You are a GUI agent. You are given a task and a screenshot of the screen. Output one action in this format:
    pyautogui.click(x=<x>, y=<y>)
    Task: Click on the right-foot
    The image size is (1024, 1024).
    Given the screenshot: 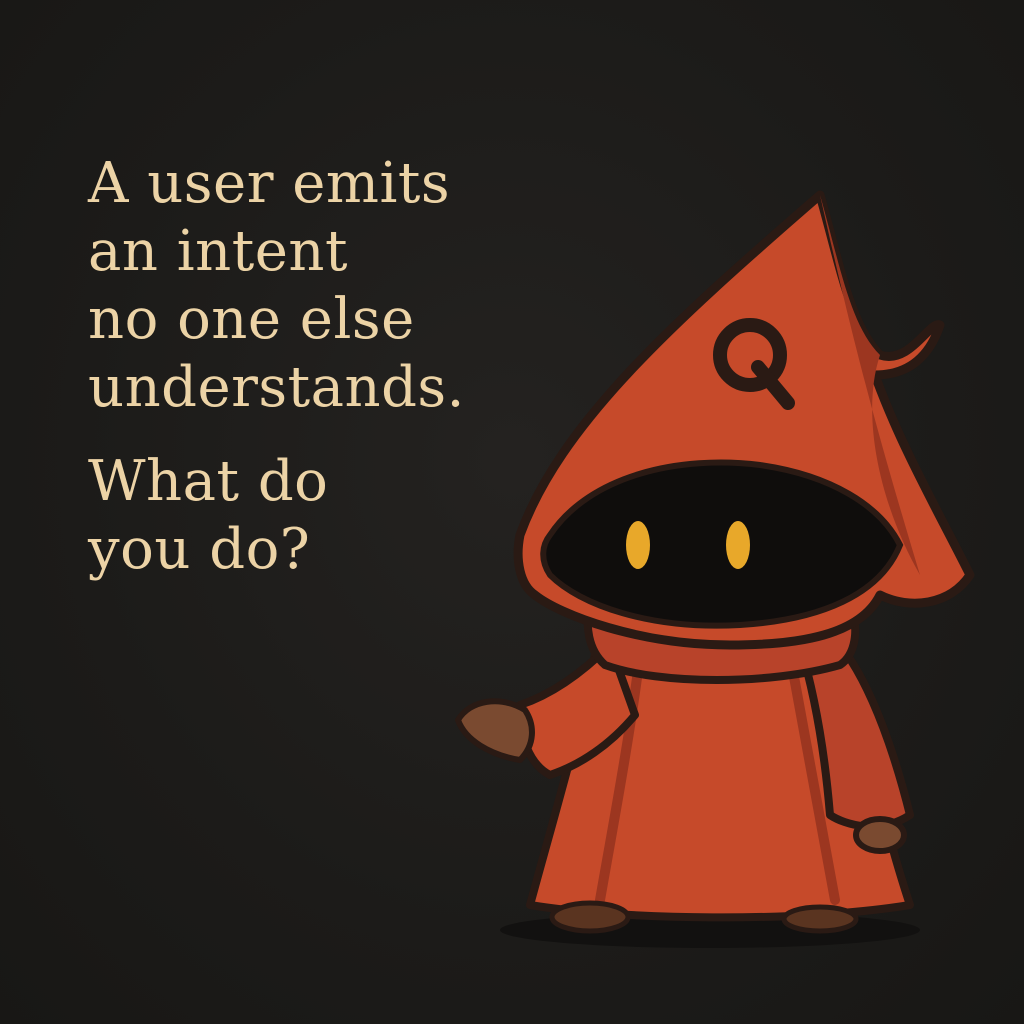 What is the action you would take?
    pyautogui.click(x=820, y=919)
    